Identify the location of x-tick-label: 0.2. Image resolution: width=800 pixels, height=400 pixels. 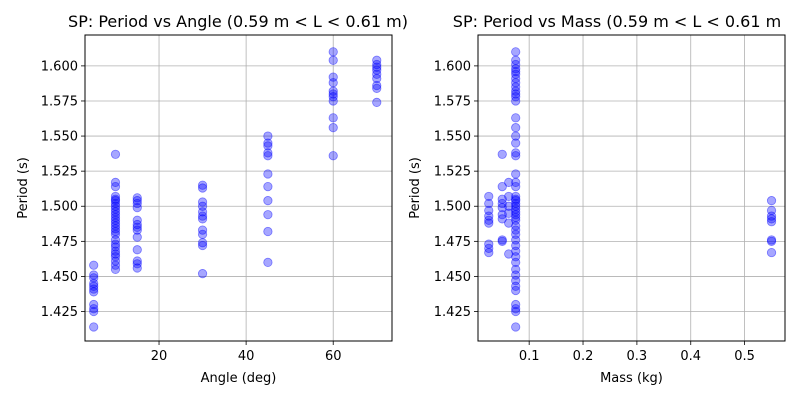
(583, 356).